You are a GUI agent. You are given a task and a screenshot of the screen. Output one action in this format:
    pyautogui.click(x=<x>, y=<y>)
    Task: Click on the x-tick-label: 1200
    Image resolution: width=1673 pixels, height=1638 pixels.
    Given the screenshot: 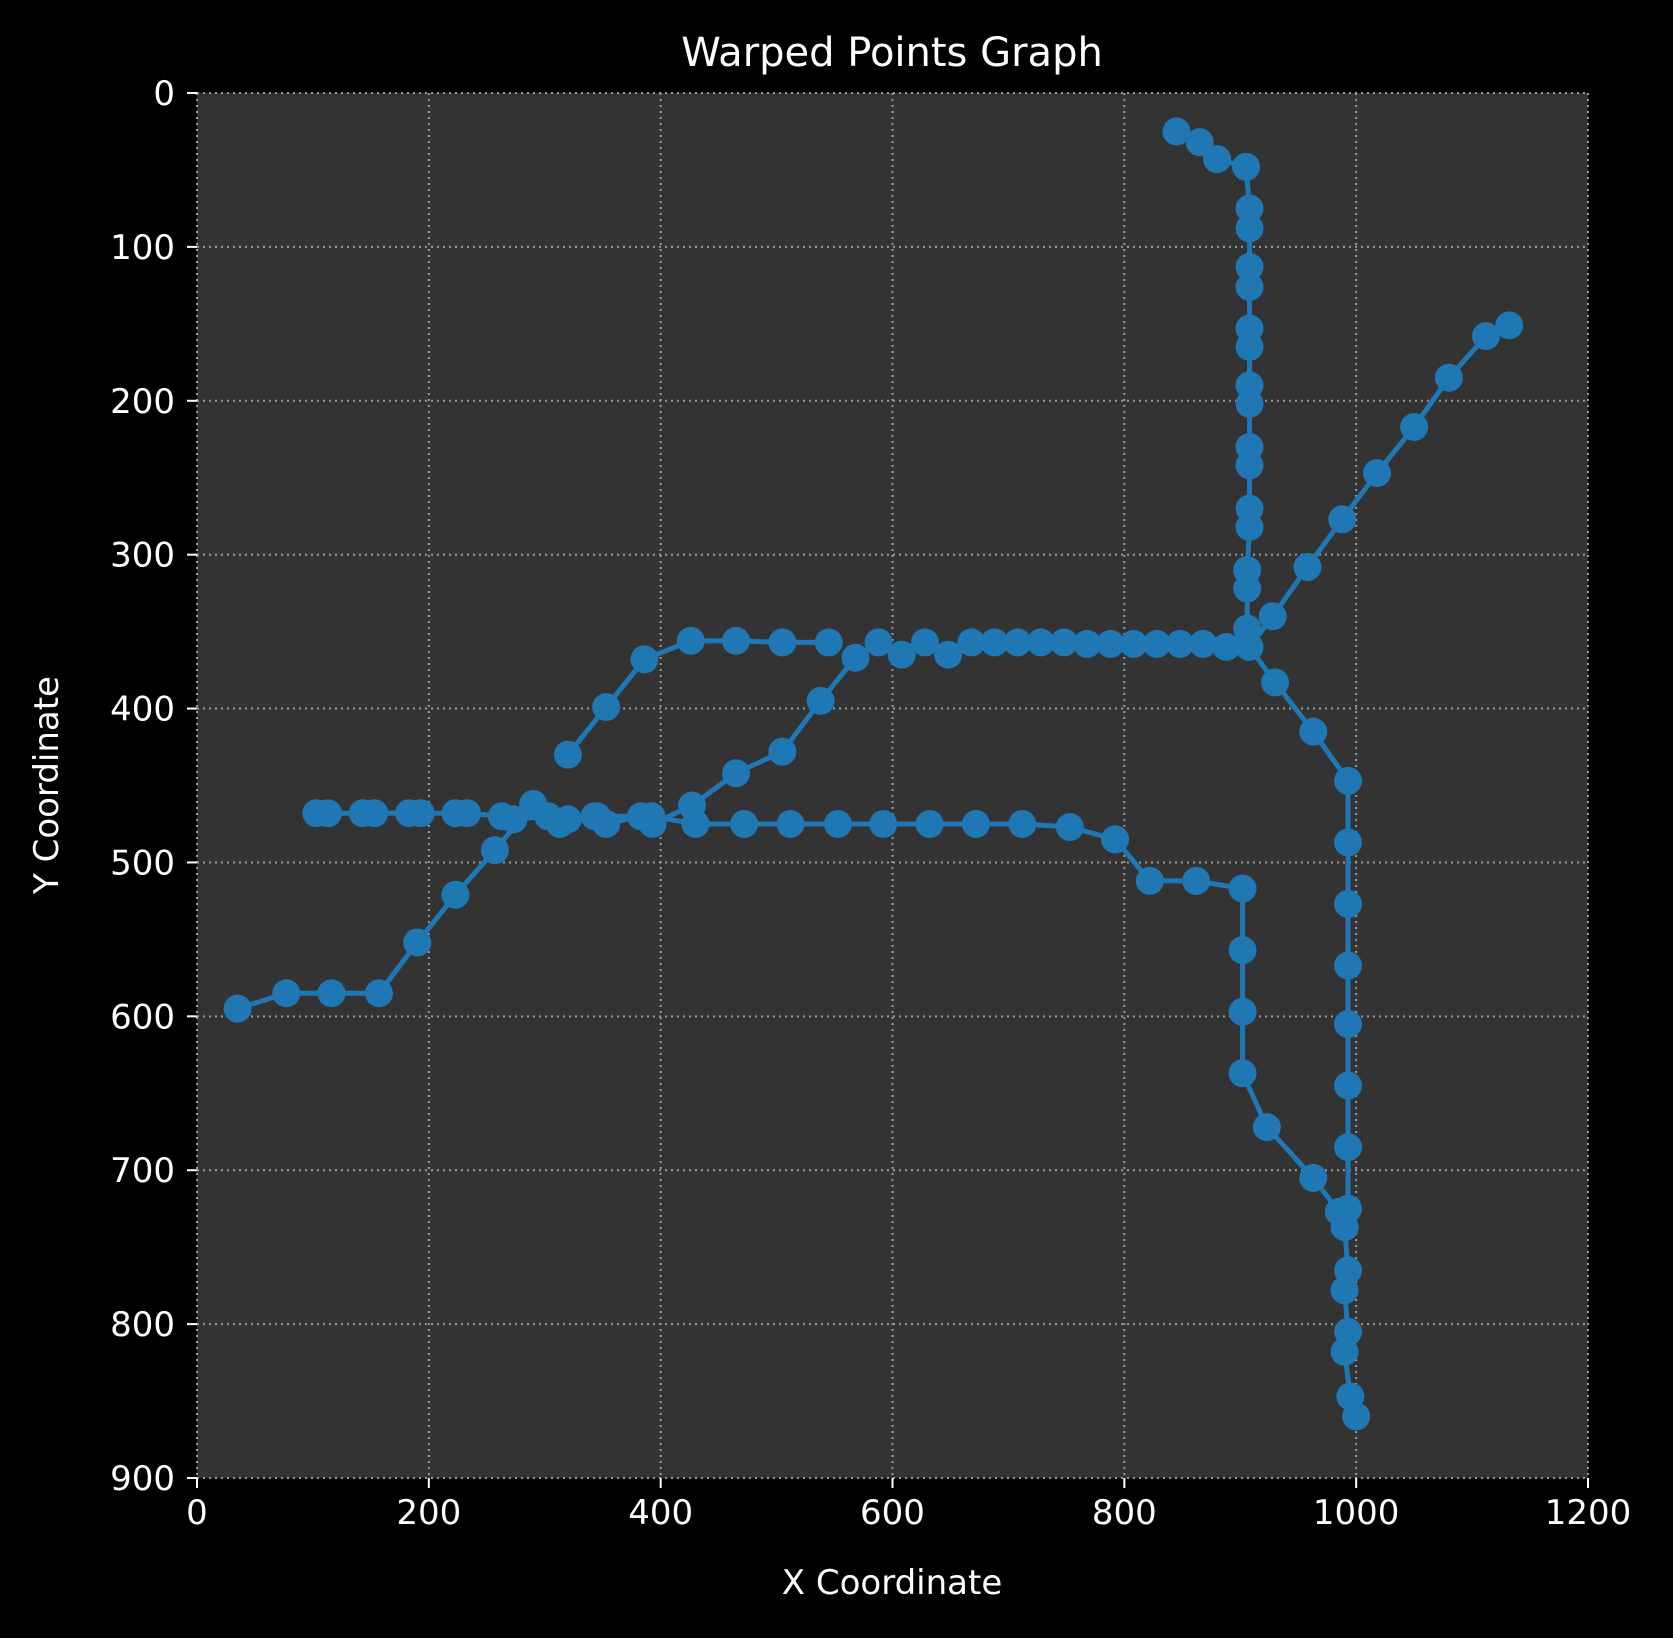 What is the action you would take?
    pyautogui.click(x=1588, y=1513)
    